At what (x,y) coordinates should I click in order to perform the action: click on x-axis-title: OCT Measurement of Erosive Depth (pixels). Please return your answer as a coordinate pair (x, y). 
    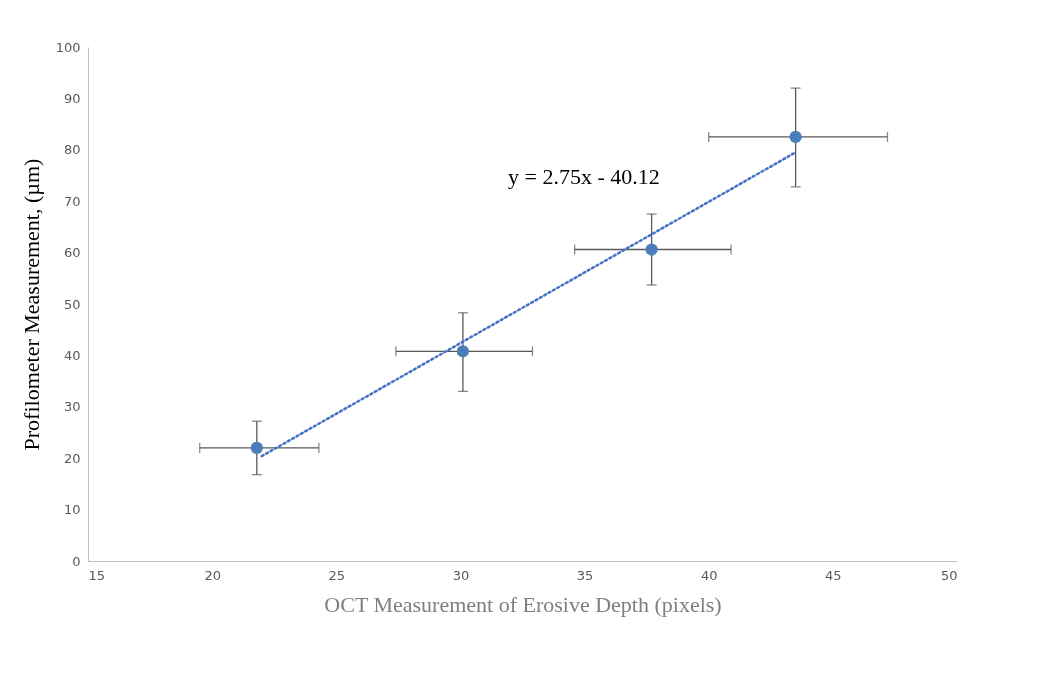
    Looking at the image, I should click on (523, 604).